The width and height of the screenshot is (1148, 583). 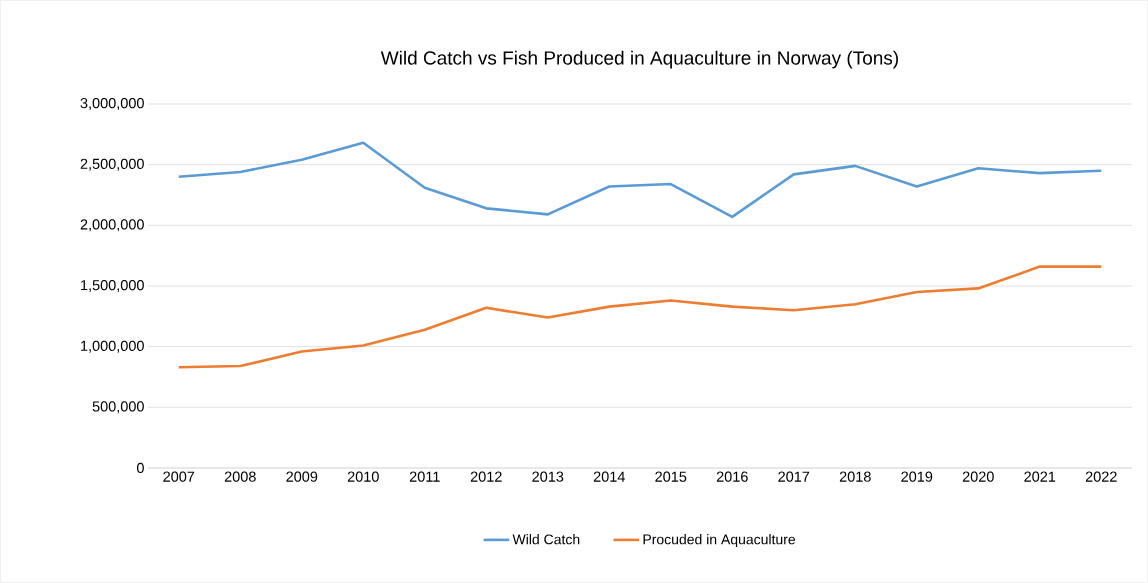 What do you see at coordinates (639, 59) in the screenshot?
I see `chart-title: Wild Catch vs Fish Produced in Aquaculture in Norway (Tons)` at bounding box center [639, 59].